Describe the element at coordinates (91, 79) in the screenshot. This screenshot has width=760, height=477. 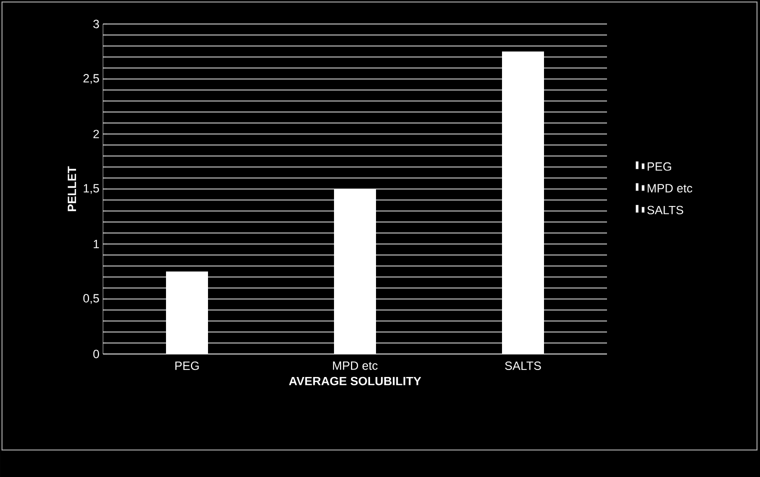
I see `y-tick-label: 2,5` at that location.